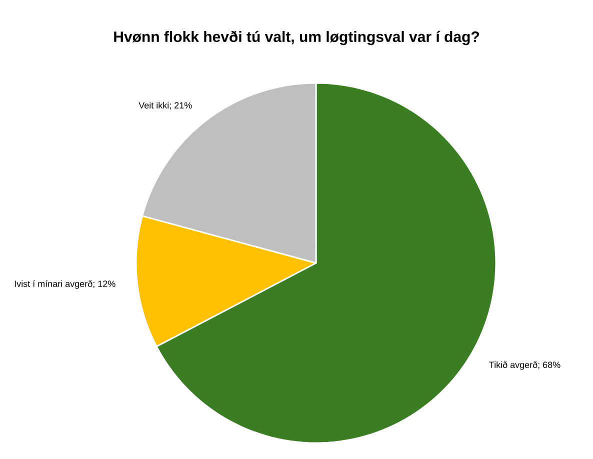  What do you see at coordinates (513, 365) in the screenshot?
I see `slice-label: Tikið avgerð` at bounding box center [513, 365].